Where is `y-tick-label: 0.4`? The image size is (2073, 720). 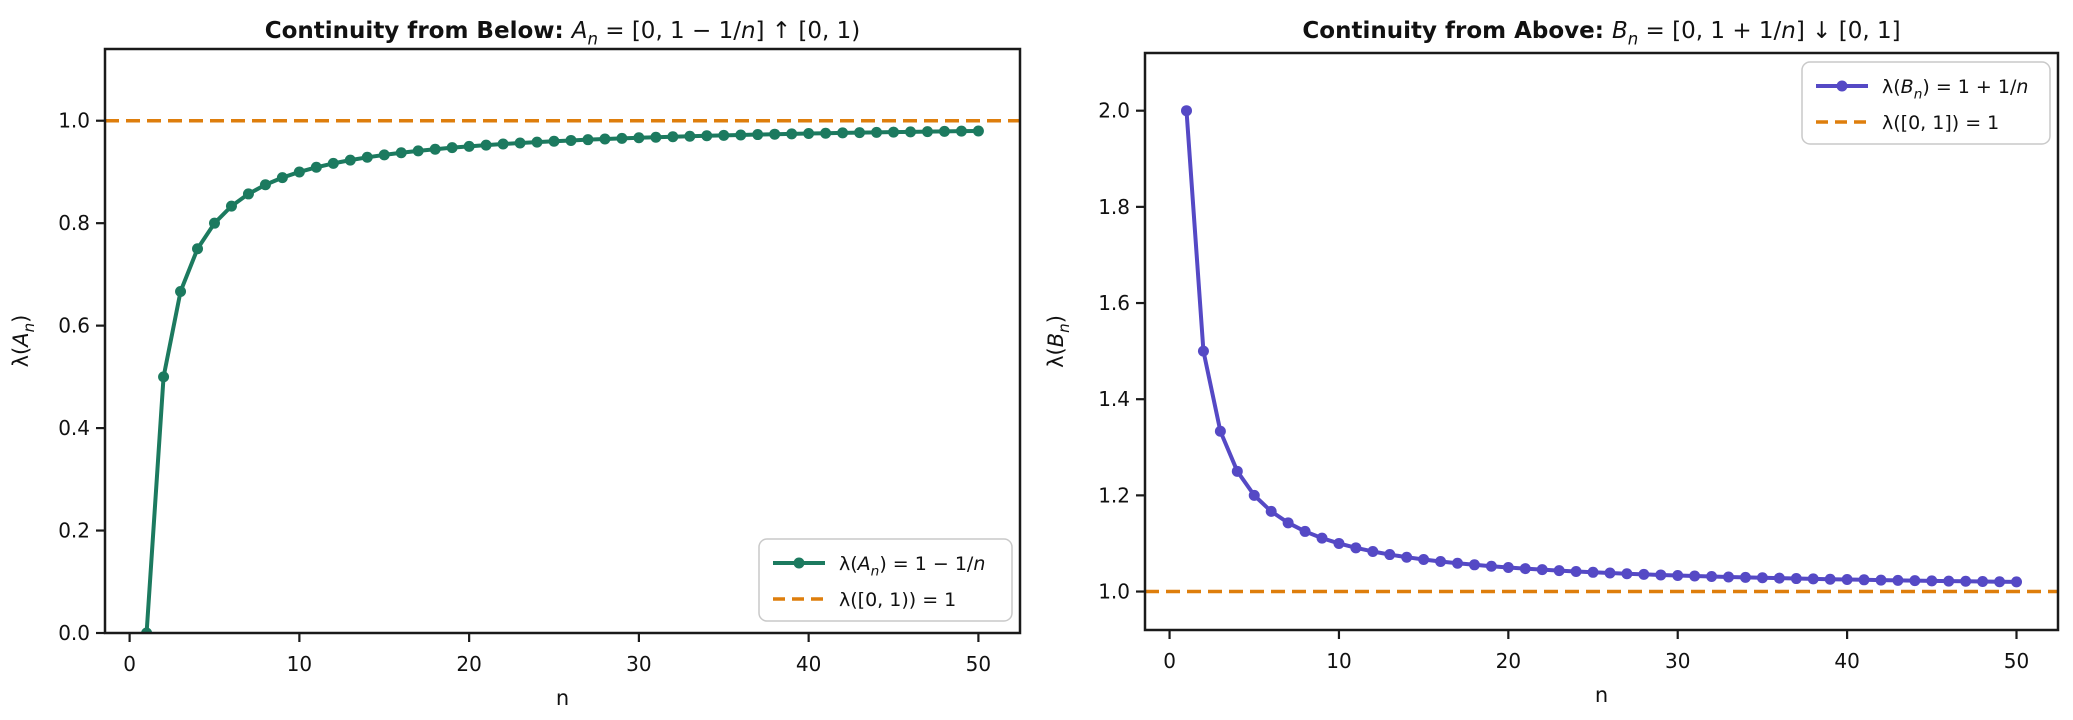 y-tick-label: 0.4 is located at coordinates (74, 428).